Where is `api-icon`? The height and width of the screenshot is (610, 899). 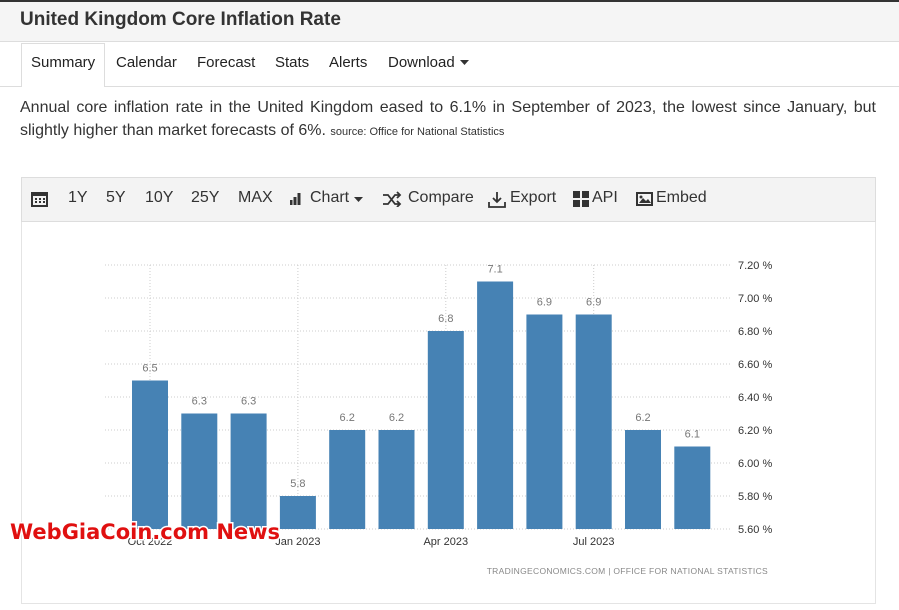 api-icon is located at coordinates (581, 199).